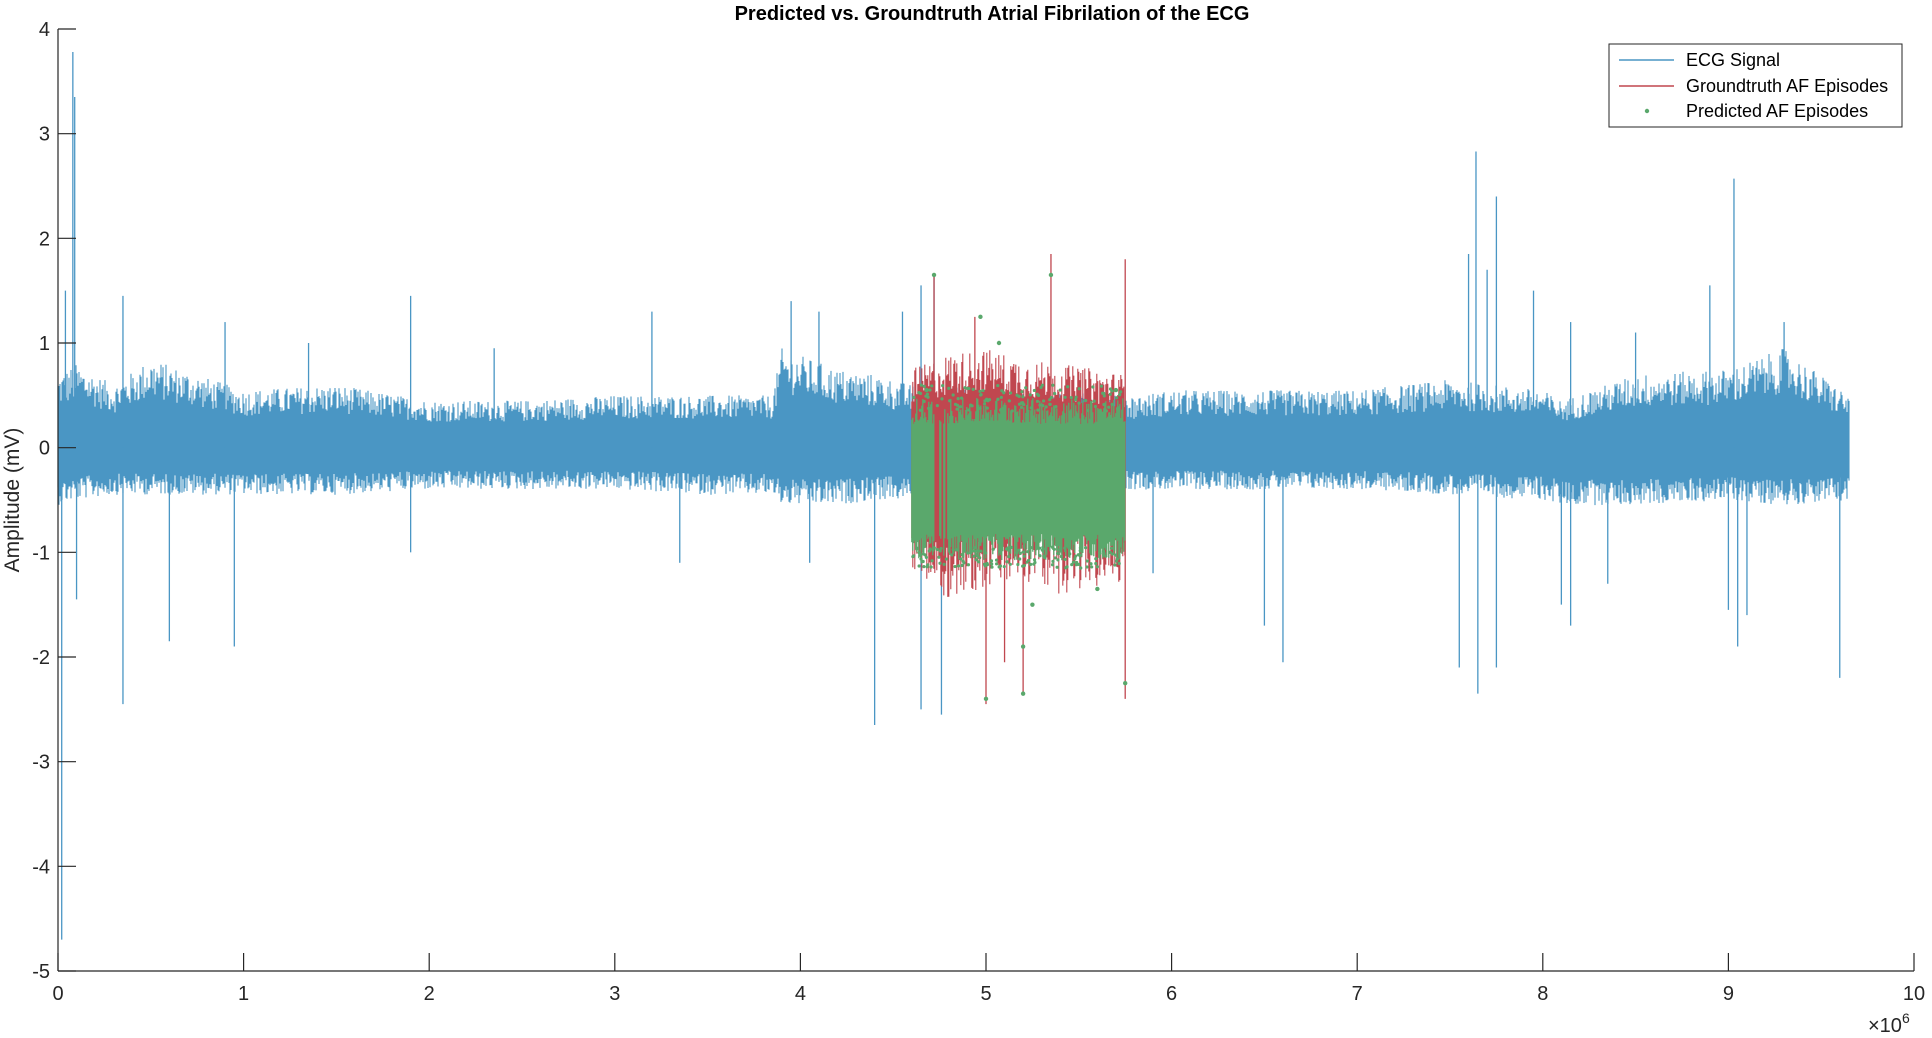 Image resolution: width=1932 pixels, height=1038 pixels. What do you see at coordinates (44, 449) in the screenshot?
I see `y-tick-label: 0` at bounding box center [44, 449].